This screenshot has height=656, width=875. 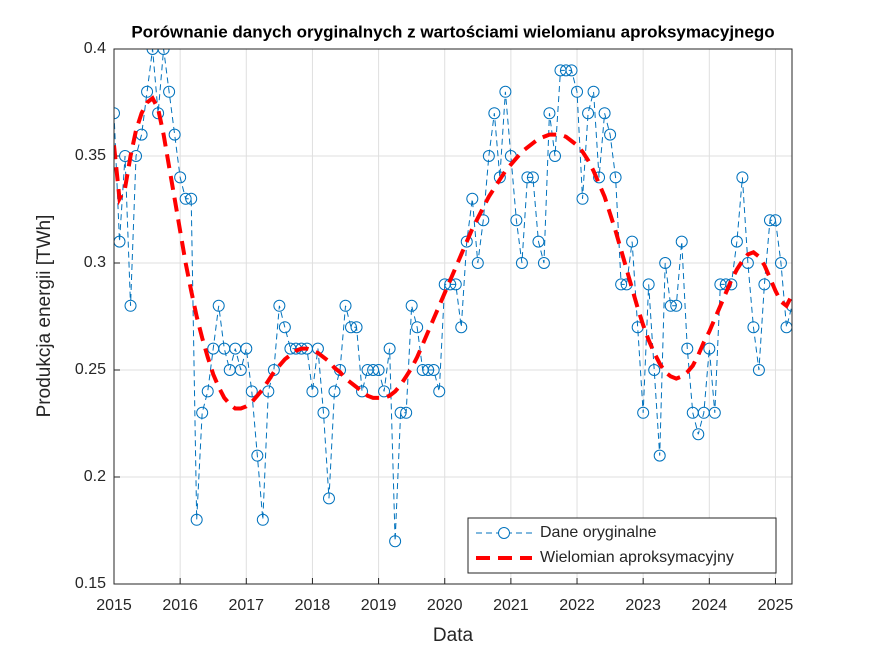 I want to click on x-tick-label: 2019, so click(x=379, y=605).